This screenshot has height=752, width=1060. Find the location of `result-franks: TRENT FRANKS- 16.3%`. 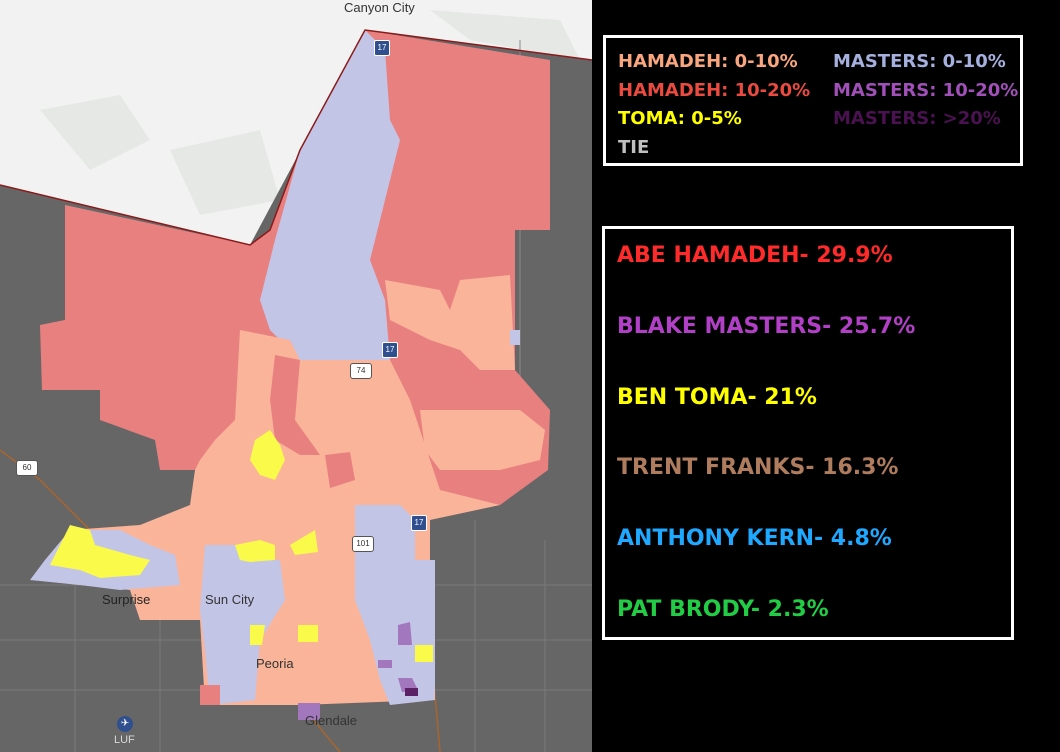

result-franks: TRENT FRANKS- 16.3% is located at coordinates (758, 467).